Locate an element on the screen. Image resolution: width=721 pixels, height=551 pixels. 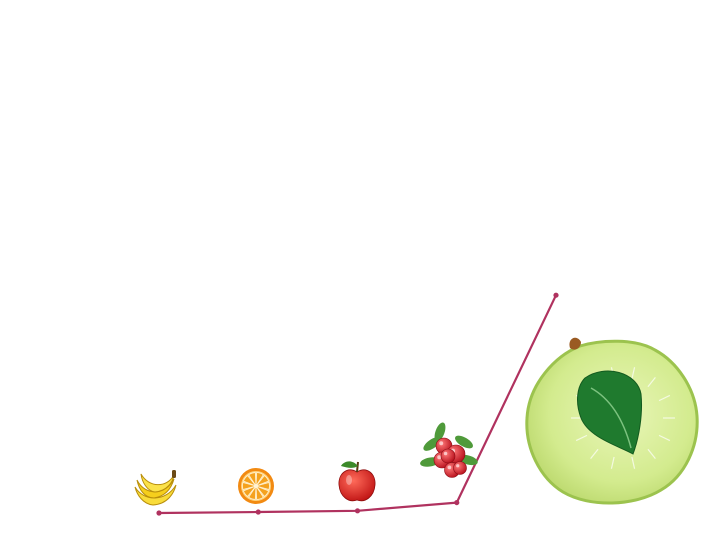
banana-icon is located at coordinates (155, 488).